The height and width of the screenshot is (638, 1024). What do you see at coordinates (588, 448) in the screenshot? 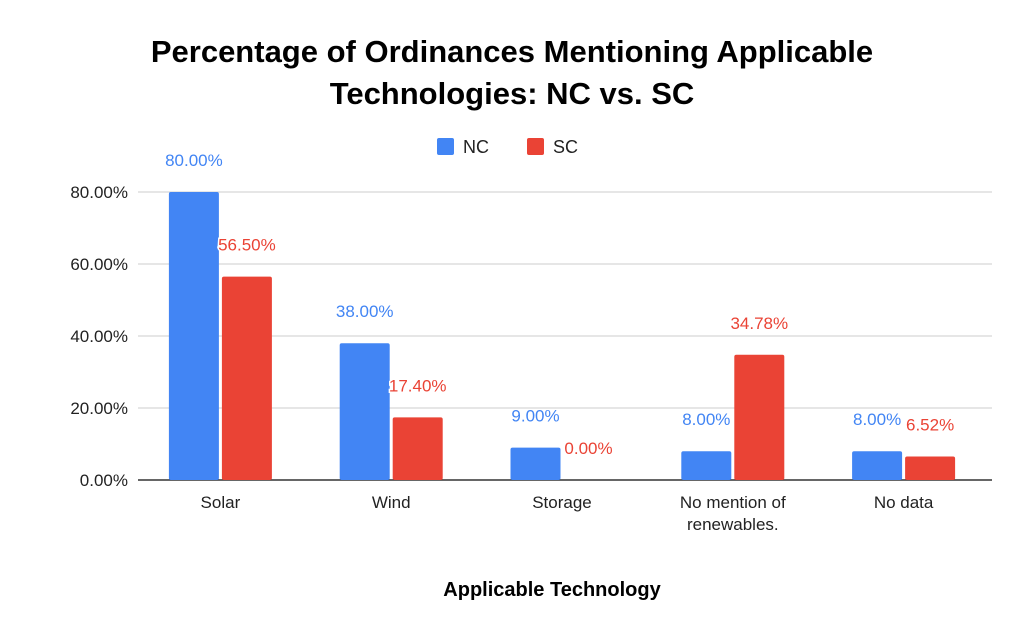
I see `data-label-sc: 0.00%` at bounding box center [588, 448].